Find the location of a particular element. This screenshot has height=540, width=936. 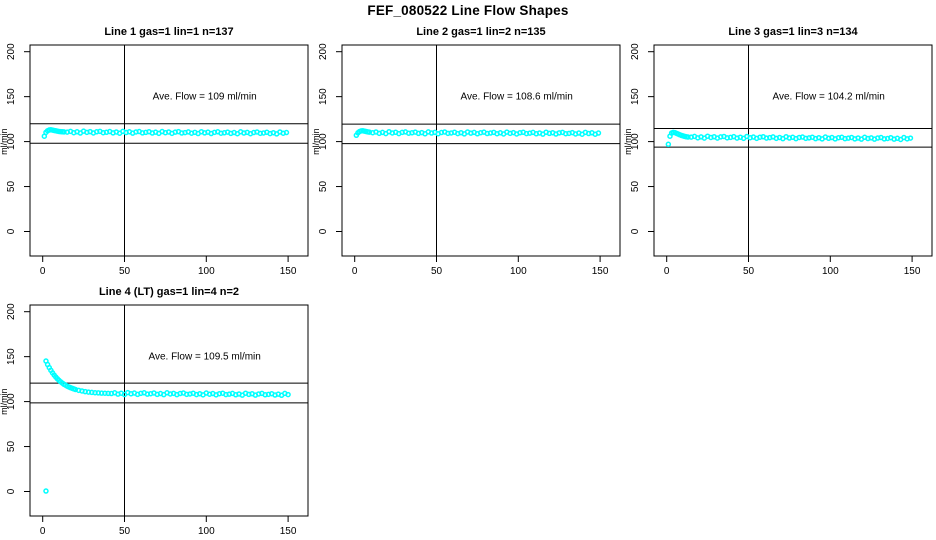

panel-title-line-4: Line 4 (LT) gas=1 lin=4 n=2 is located at coordinates (169, 292).